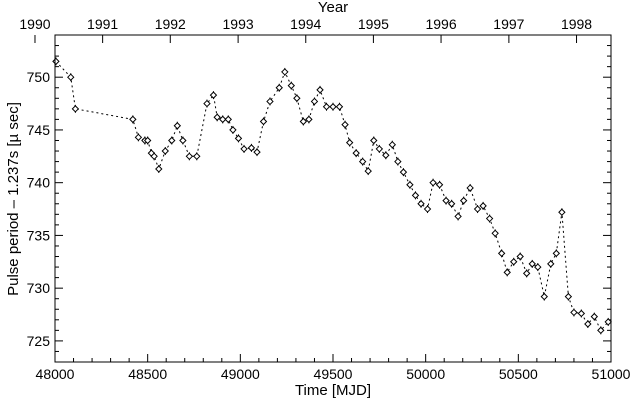 The height and width of the screenshot is (401, 633). Describe the element at coordinates (518, 374) in the screenshot. I see `x-tick-label: 50500` at that location.